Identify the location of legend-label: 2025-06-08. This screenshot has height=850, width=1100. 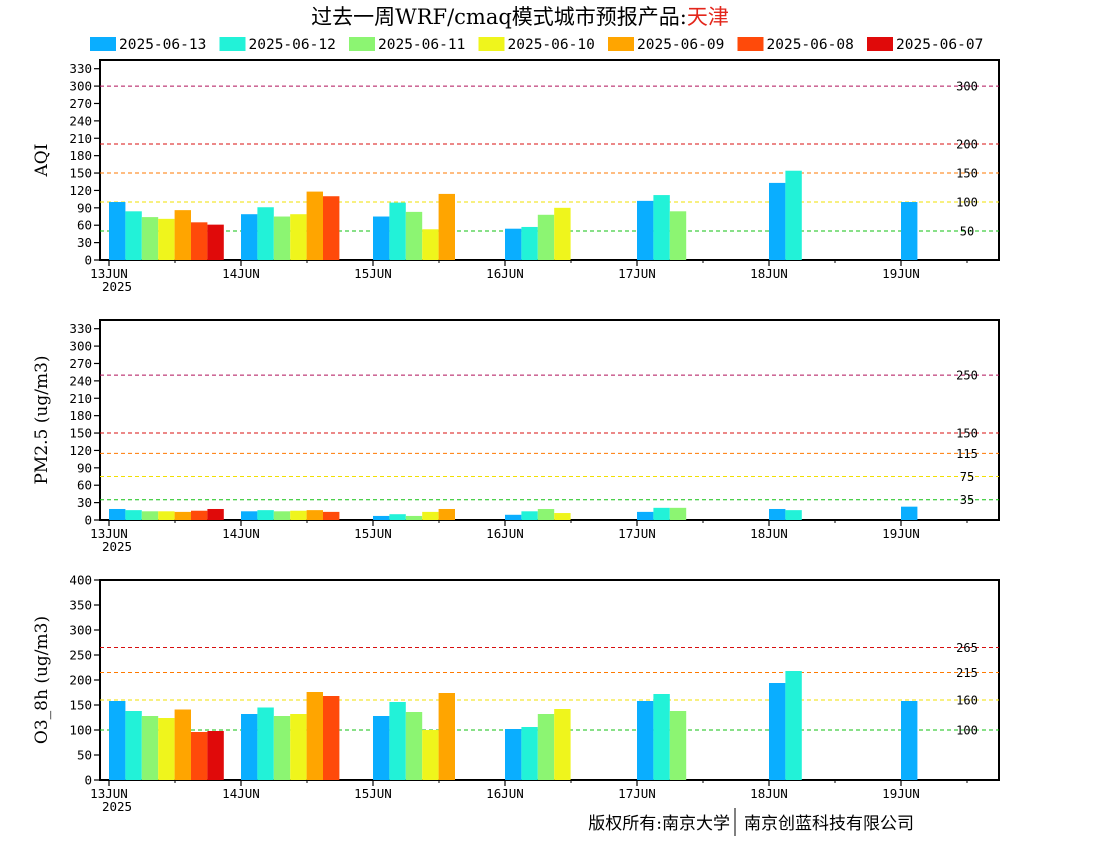
(810, 45).